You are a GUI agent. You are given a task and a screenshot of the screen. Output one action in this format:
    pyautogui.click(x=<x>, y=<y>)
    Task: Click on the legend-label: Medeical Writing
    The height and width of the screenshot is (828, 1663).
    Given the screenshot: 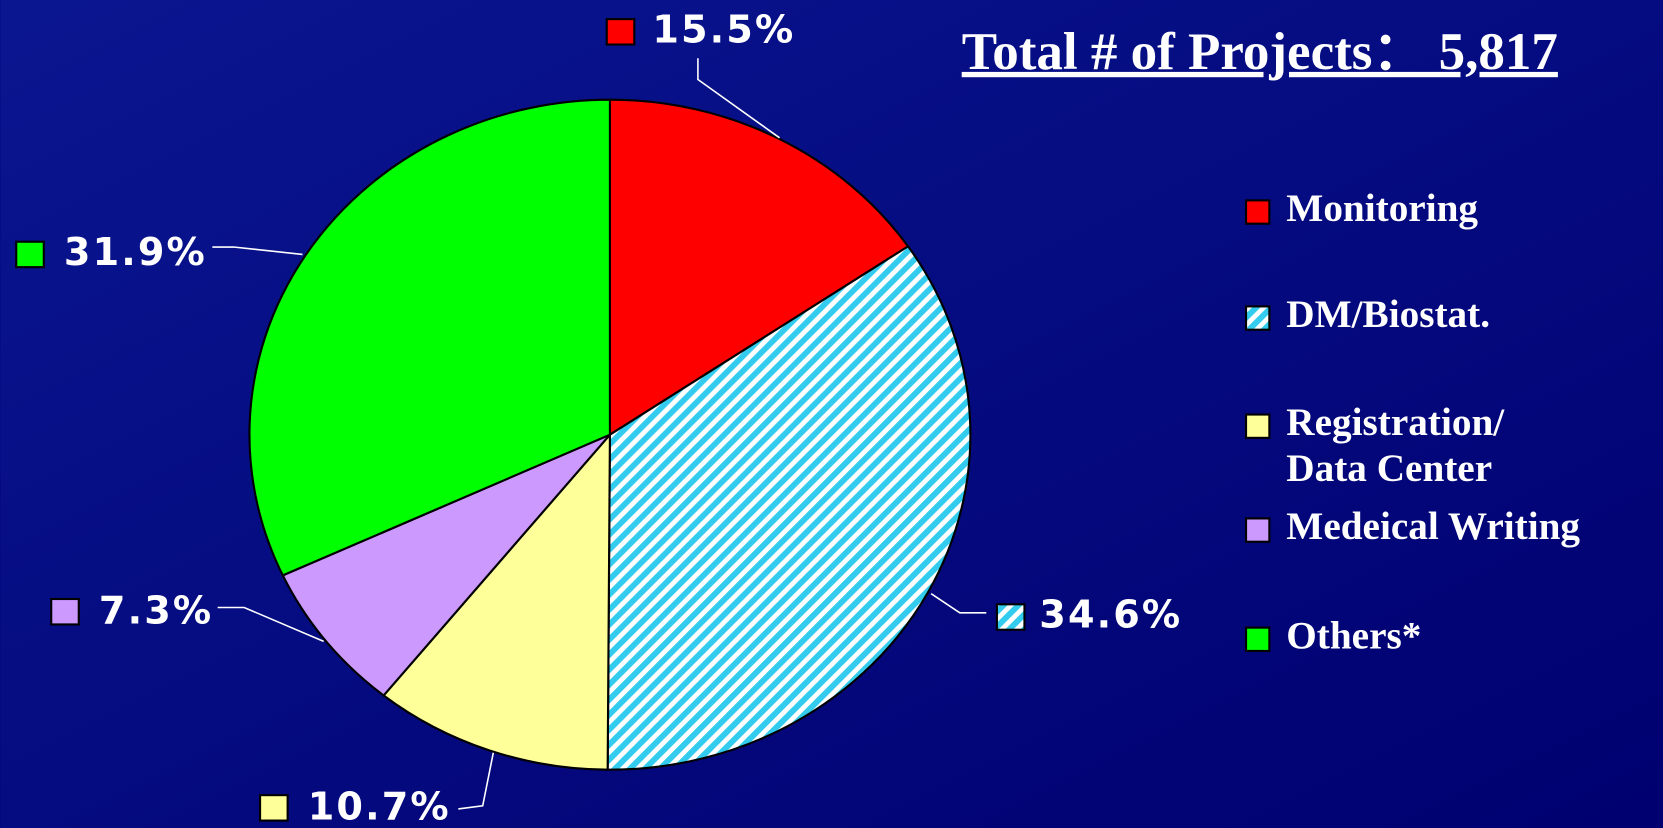 What is the action you would take?
    pyautogui.click(x=1433, y=526)
    